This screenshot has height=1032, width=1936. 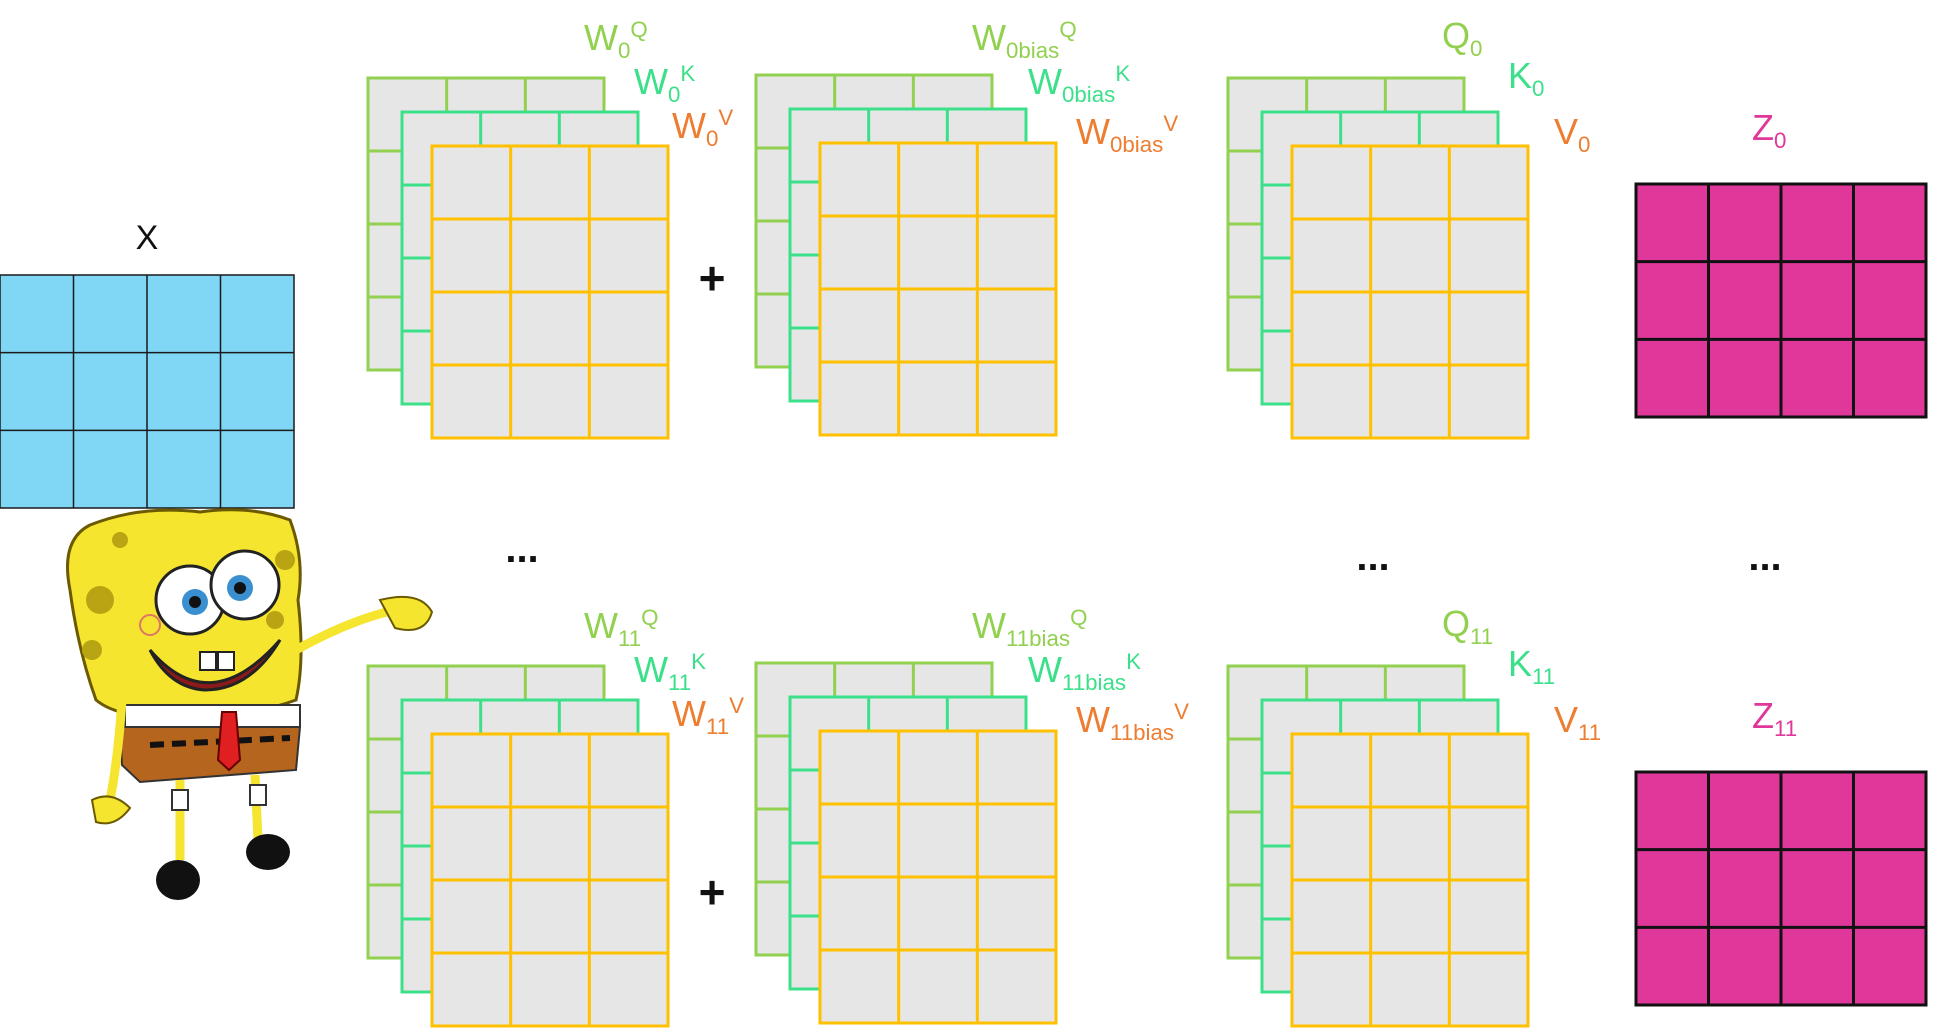 What do you see at coordinates (1029, 628) in the screenshot?
I see `head-11-bq-label: W11biasQ` at bounding box center [1029, 628].